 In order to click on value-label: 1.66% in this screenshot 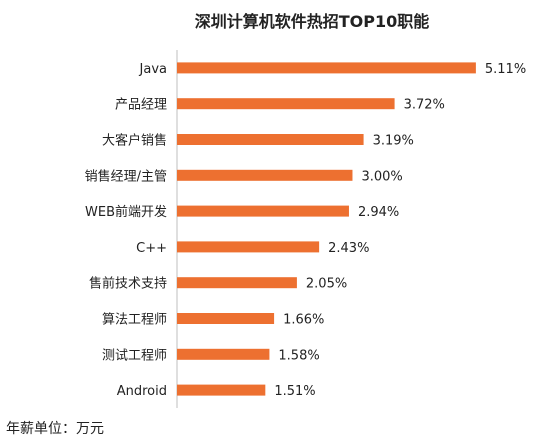, I will do `click(303, 320)`.